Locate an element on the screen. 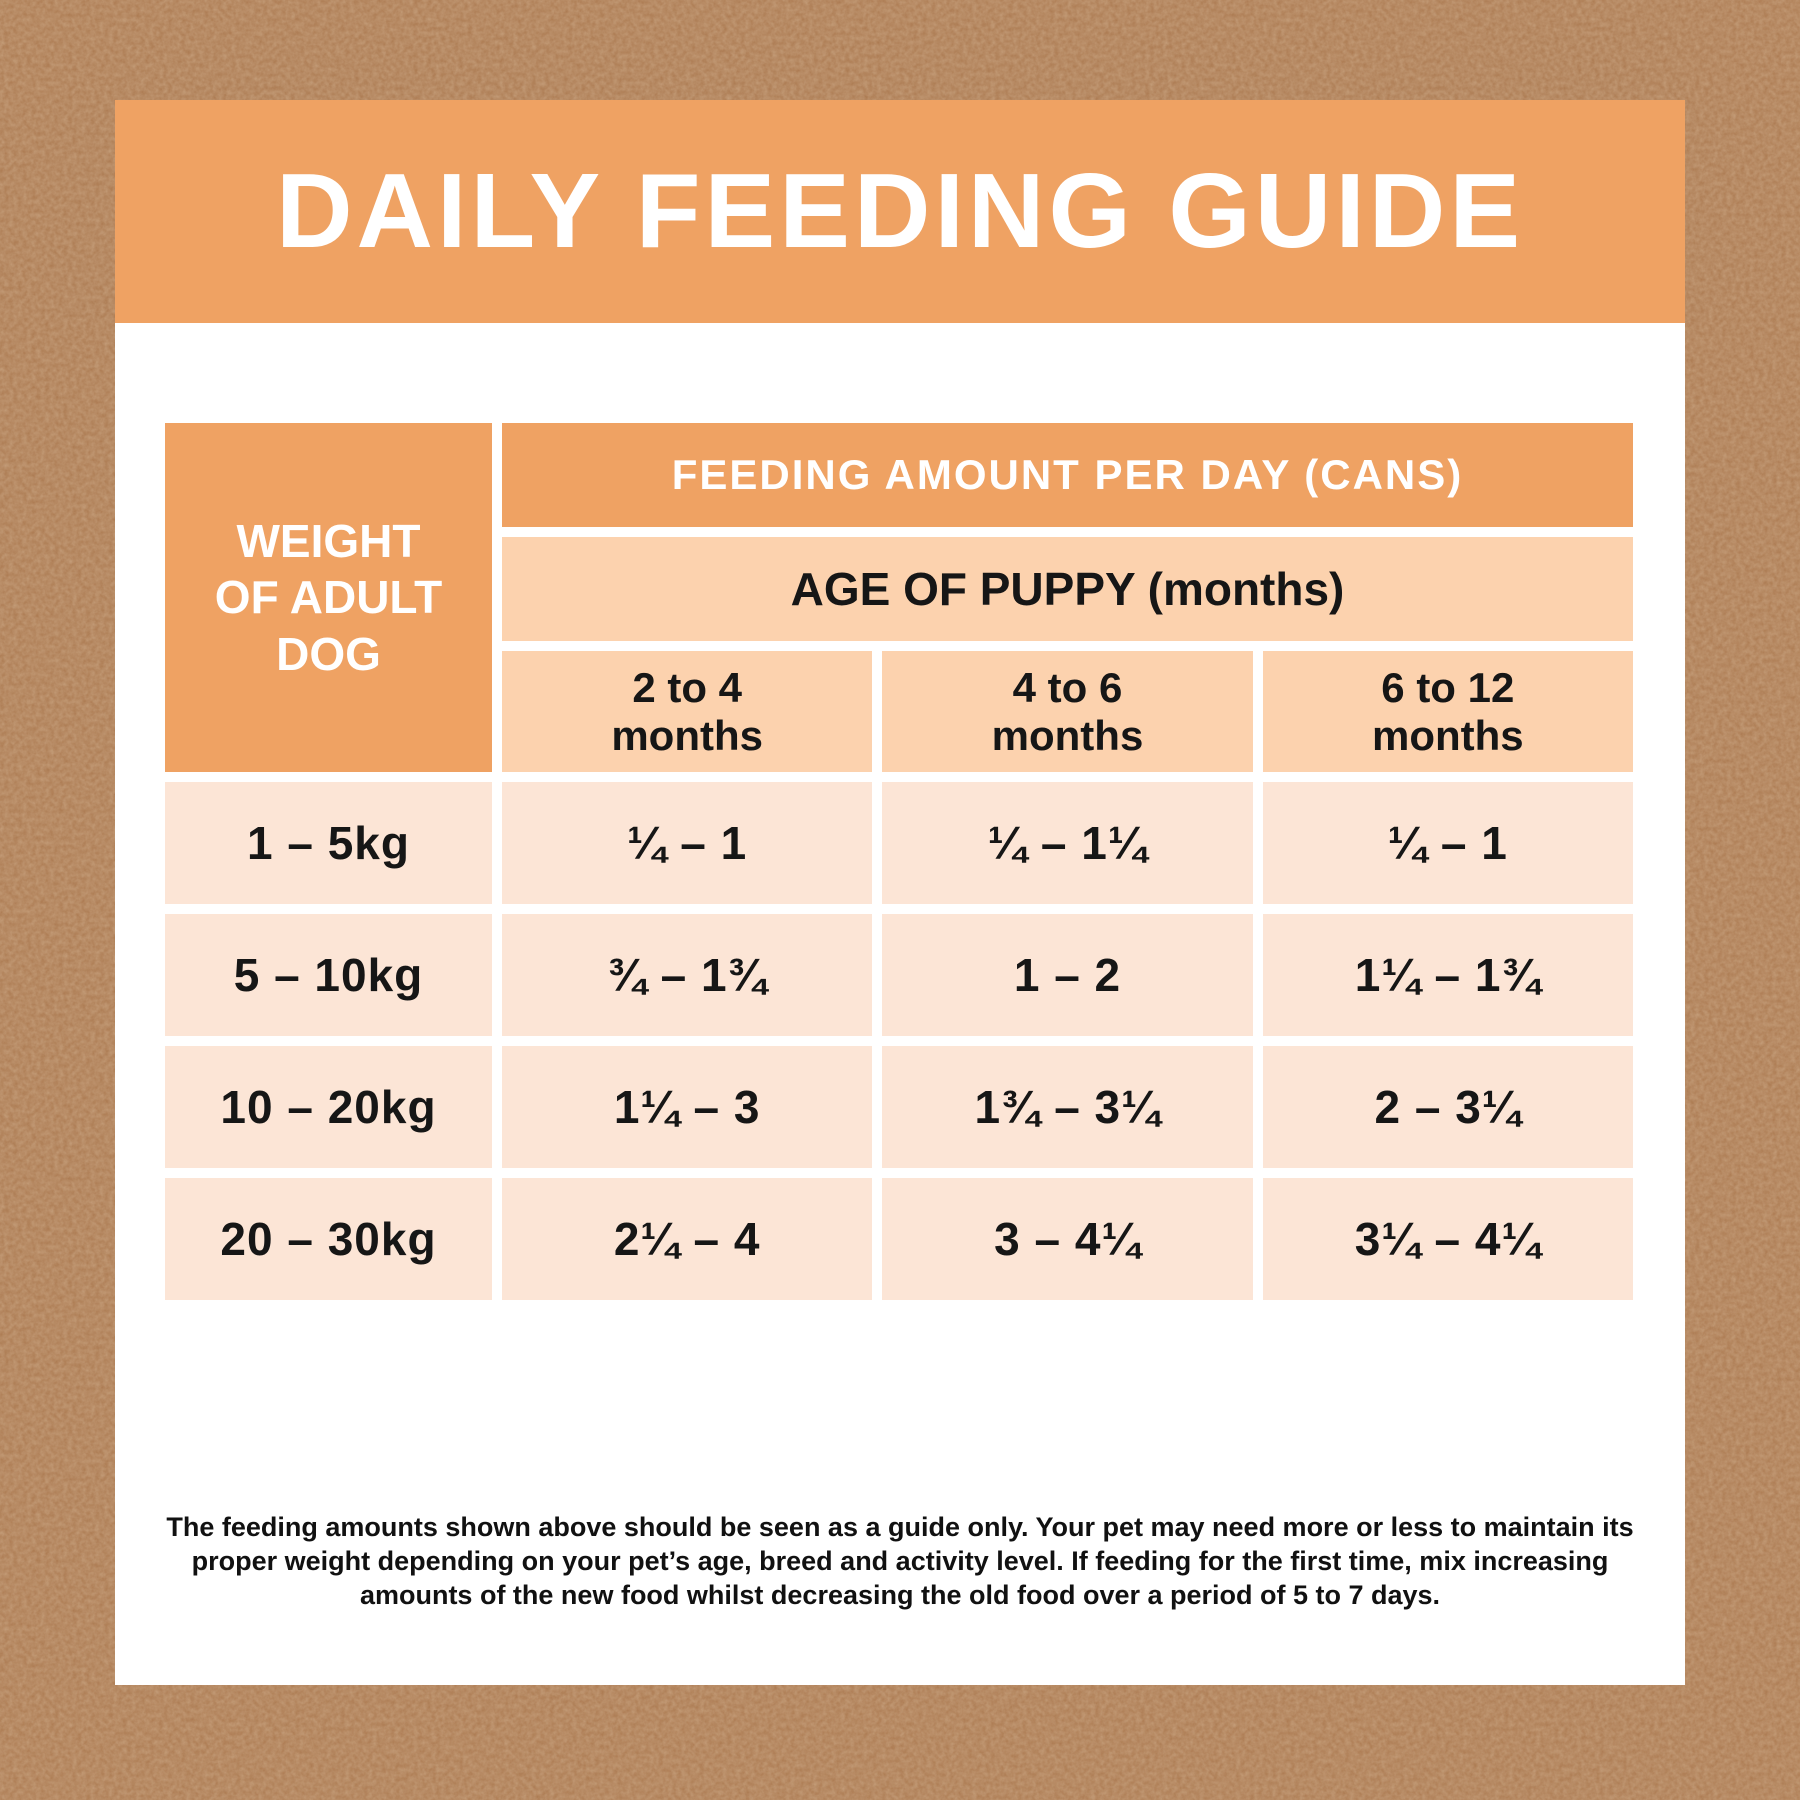  feeding-value-cell: 1¼ – 1¾ is located at coordinates (1447, 975).